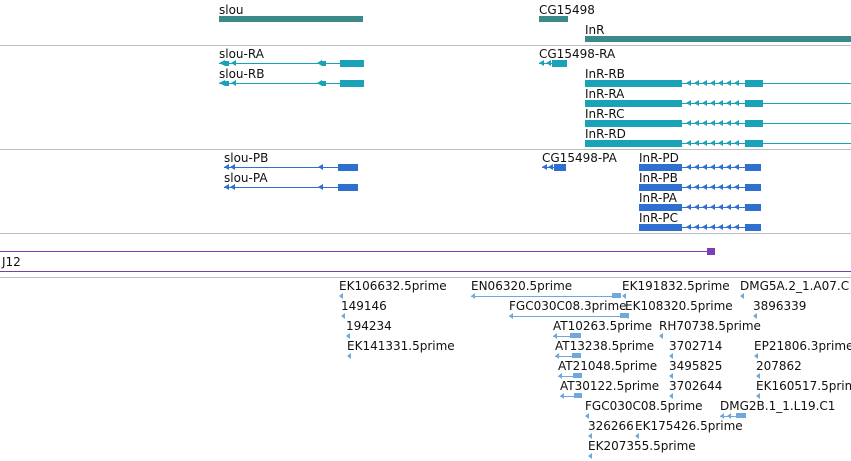 This screenshot has width=851, height=461. I want to click on est-label: FGC030C08.5prime, so click(644, 406).